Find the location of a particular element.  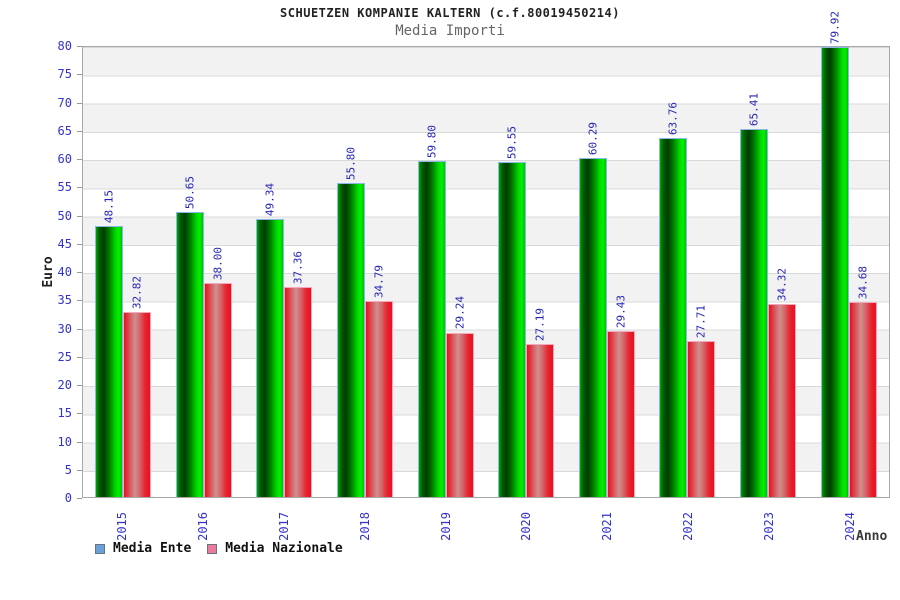

bar-value-label-media-nazionale-2023: 34.32 is located at coordinates (782, 284).